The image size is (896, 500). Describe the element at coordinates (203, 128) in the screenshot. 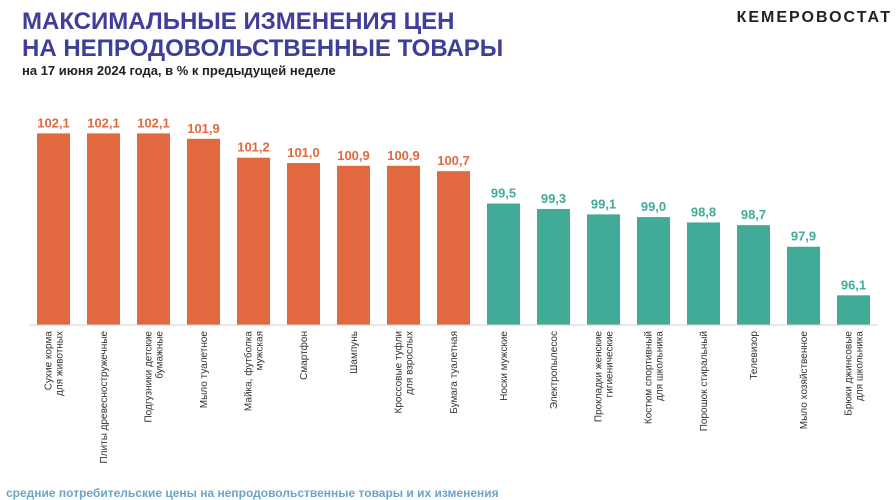

I see `value-label-4: 101,9` at that location.